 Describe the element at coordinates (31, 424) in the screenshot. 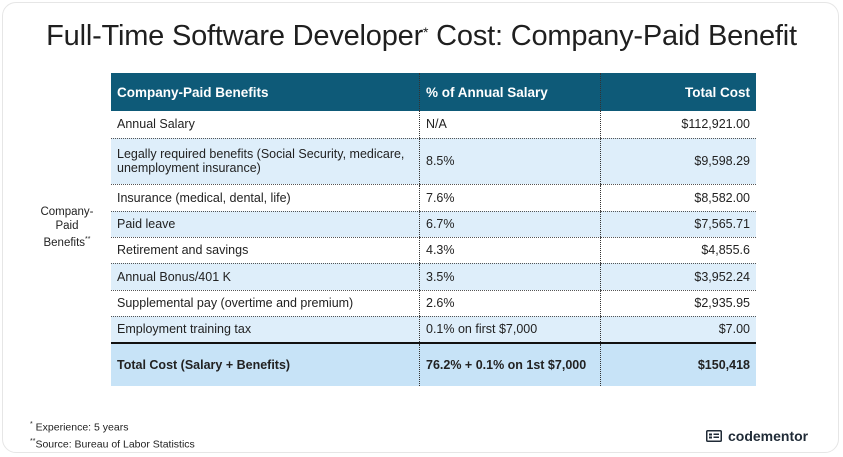

I see `footnote-mark: *` at that location.